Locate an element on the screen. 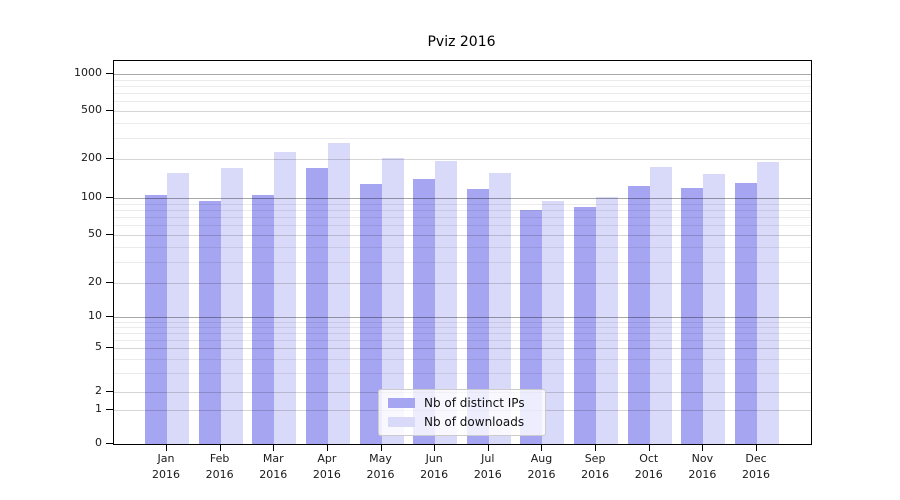 Image resolution: width=900 pixels, height=500 pixels. bar-dec-downloads is located at coordinates (768, 302).